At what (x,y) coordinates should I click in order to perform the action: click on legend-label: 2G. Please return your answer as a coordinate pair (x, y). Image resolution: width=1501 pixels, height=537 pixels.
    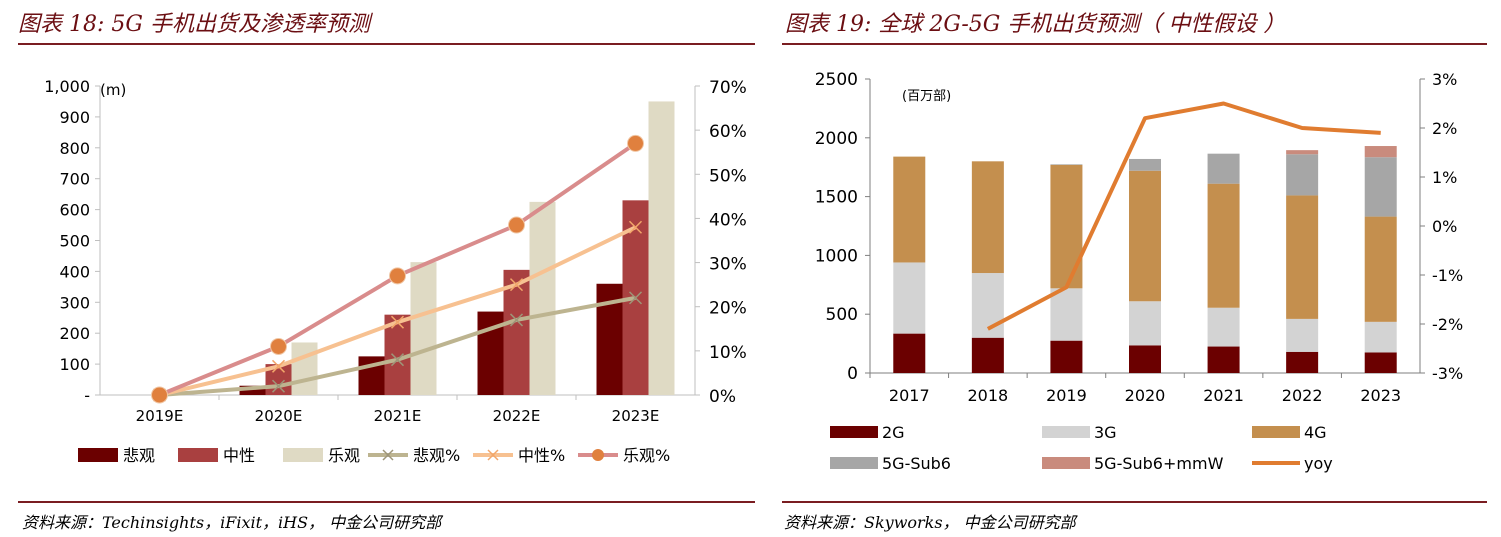
    Looking at the image, I should click on (893, 432).